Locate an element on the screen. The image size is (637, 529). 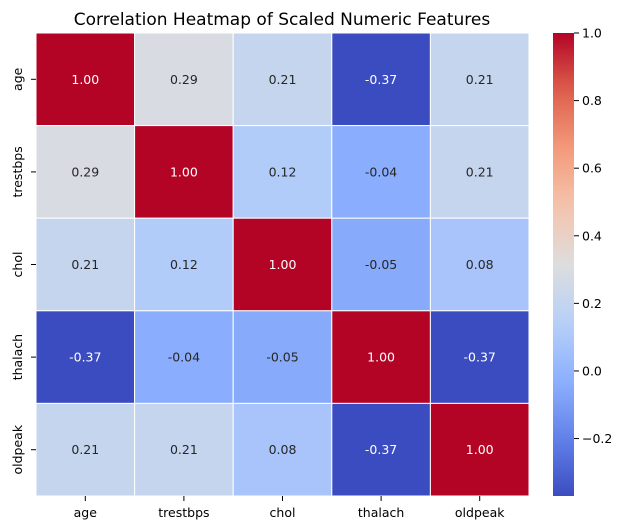
heatmap-cell-chol-trestbps is located at coordinates (184, 264).